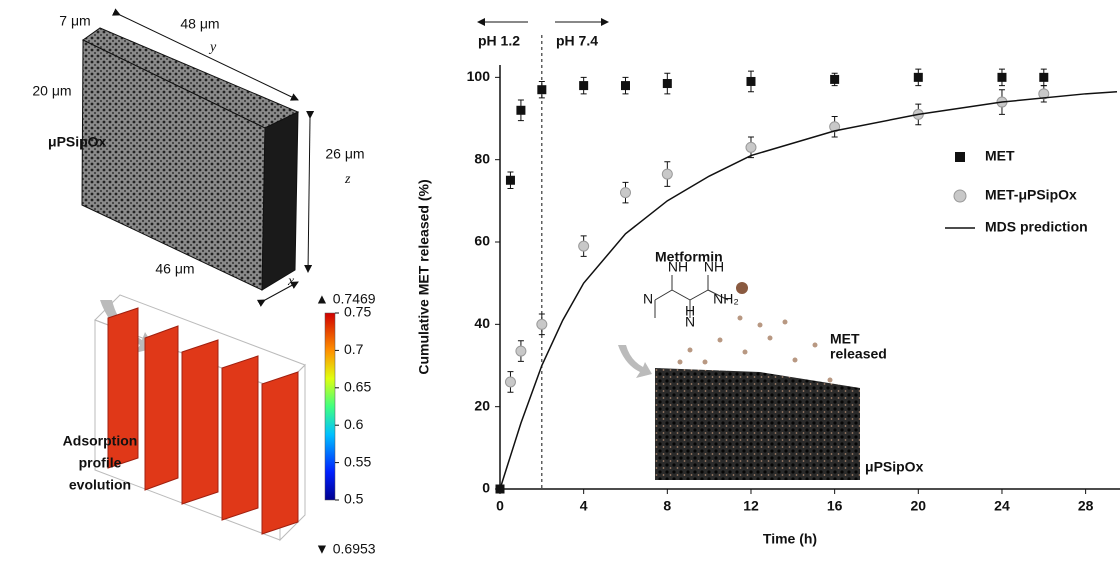 The image size is (1120, 563). Describe the element at coordinates (357, 461) in the screenshot. I see `colorbar-tick-label: 0.55` at that location.